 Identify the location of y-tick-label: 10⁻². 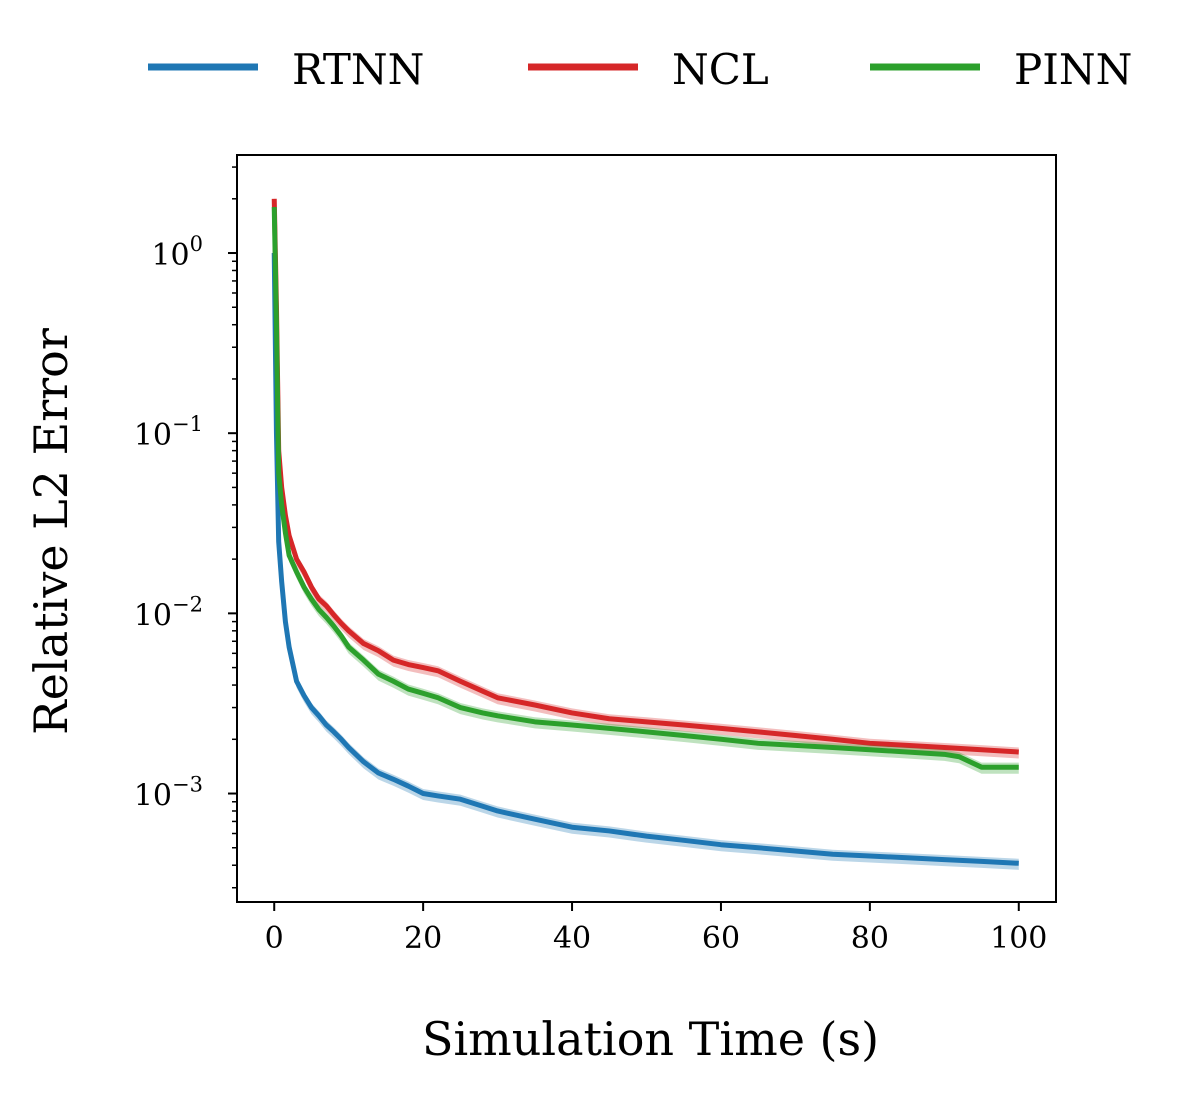
(168, 612).